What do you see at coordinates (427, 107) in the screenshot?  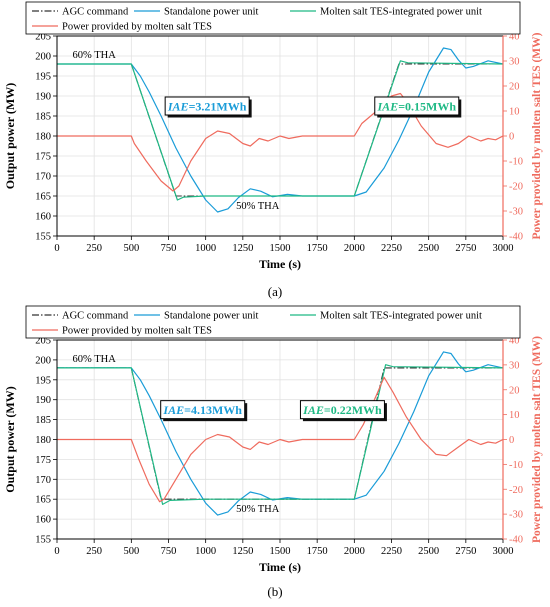 I see `iae-value: =0.15MWh` at bounding box center [427, 107].